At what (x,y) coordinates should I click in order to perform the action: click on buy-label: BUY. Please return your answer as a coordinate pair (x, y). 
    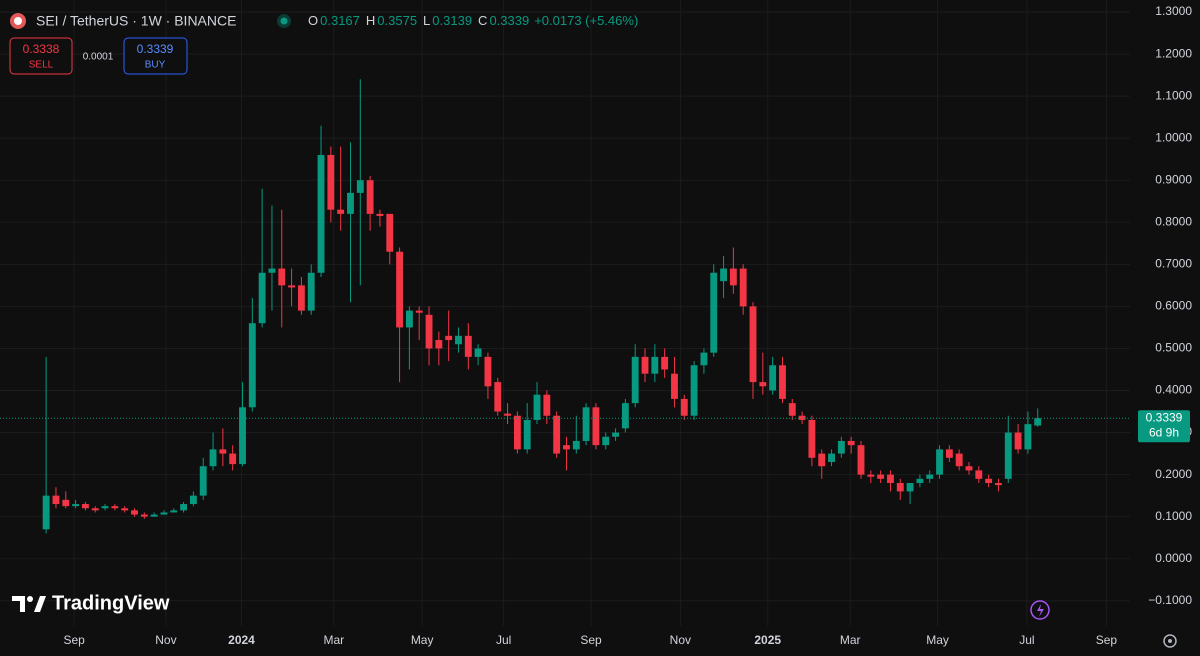
    Looking at the image, I should click on (155, 65).